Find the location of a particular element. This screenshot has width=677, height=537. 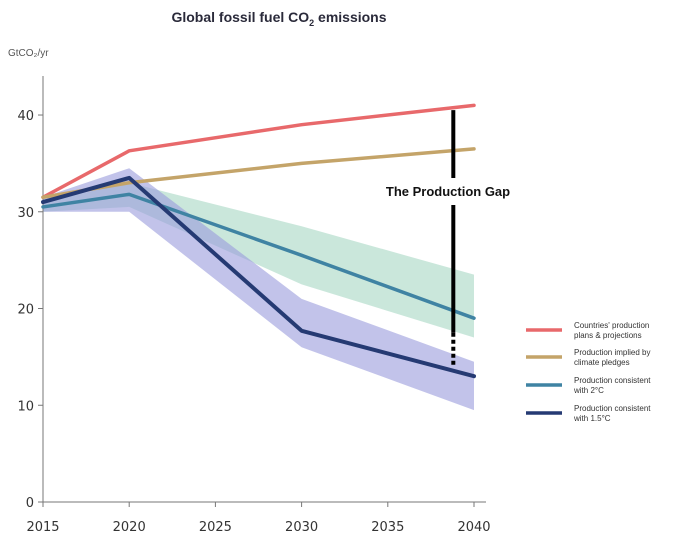

x-tick-label-1: 2020 is located at coordinates (129, 527).